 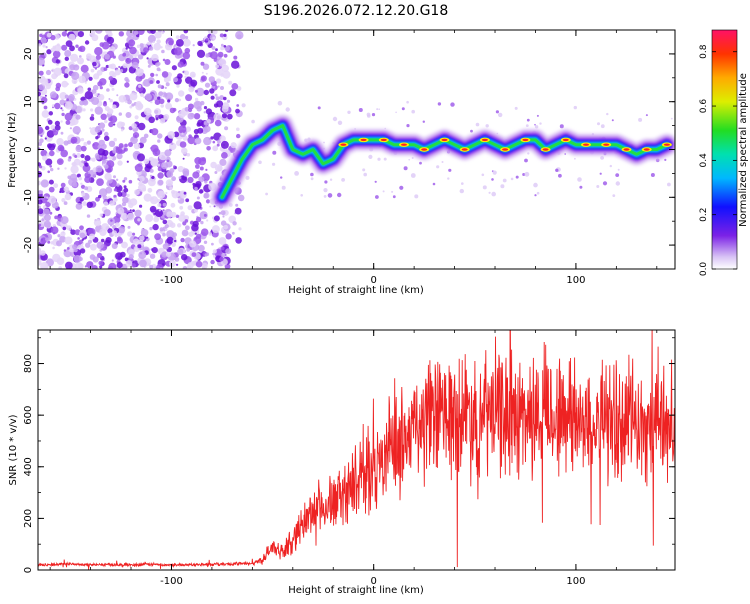 I want to click on ridge-band, so click(x=443, y=161).